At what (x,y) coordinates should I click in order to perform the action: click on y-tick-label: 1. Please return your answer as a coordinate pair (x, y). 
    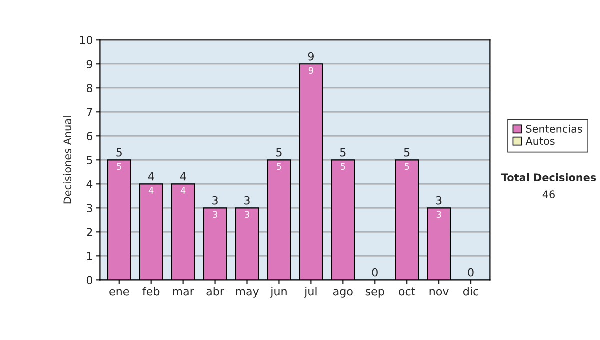
    Looking at the image, I should click on (89, 256).